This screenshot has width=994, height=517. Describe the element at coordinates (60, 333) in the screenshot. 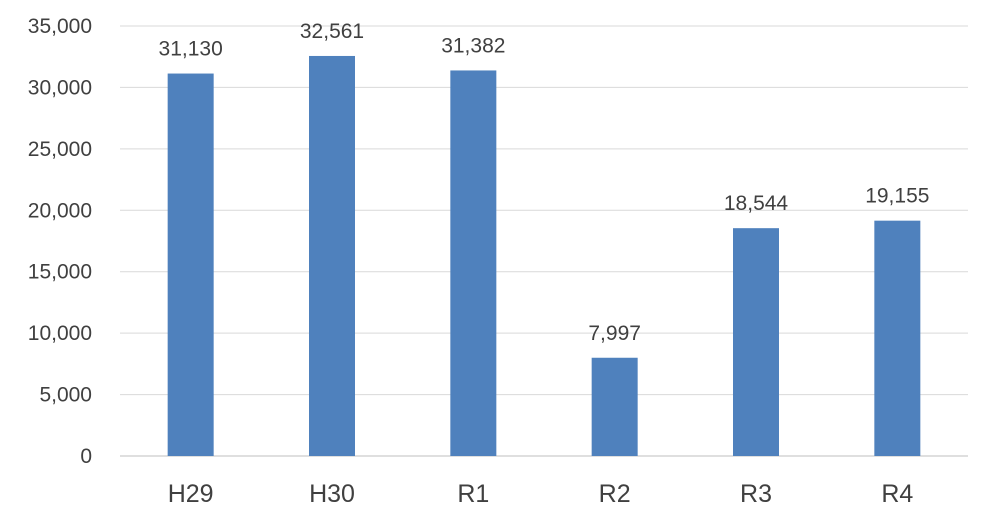

I see `y-tick-label: 10,000` at that location.